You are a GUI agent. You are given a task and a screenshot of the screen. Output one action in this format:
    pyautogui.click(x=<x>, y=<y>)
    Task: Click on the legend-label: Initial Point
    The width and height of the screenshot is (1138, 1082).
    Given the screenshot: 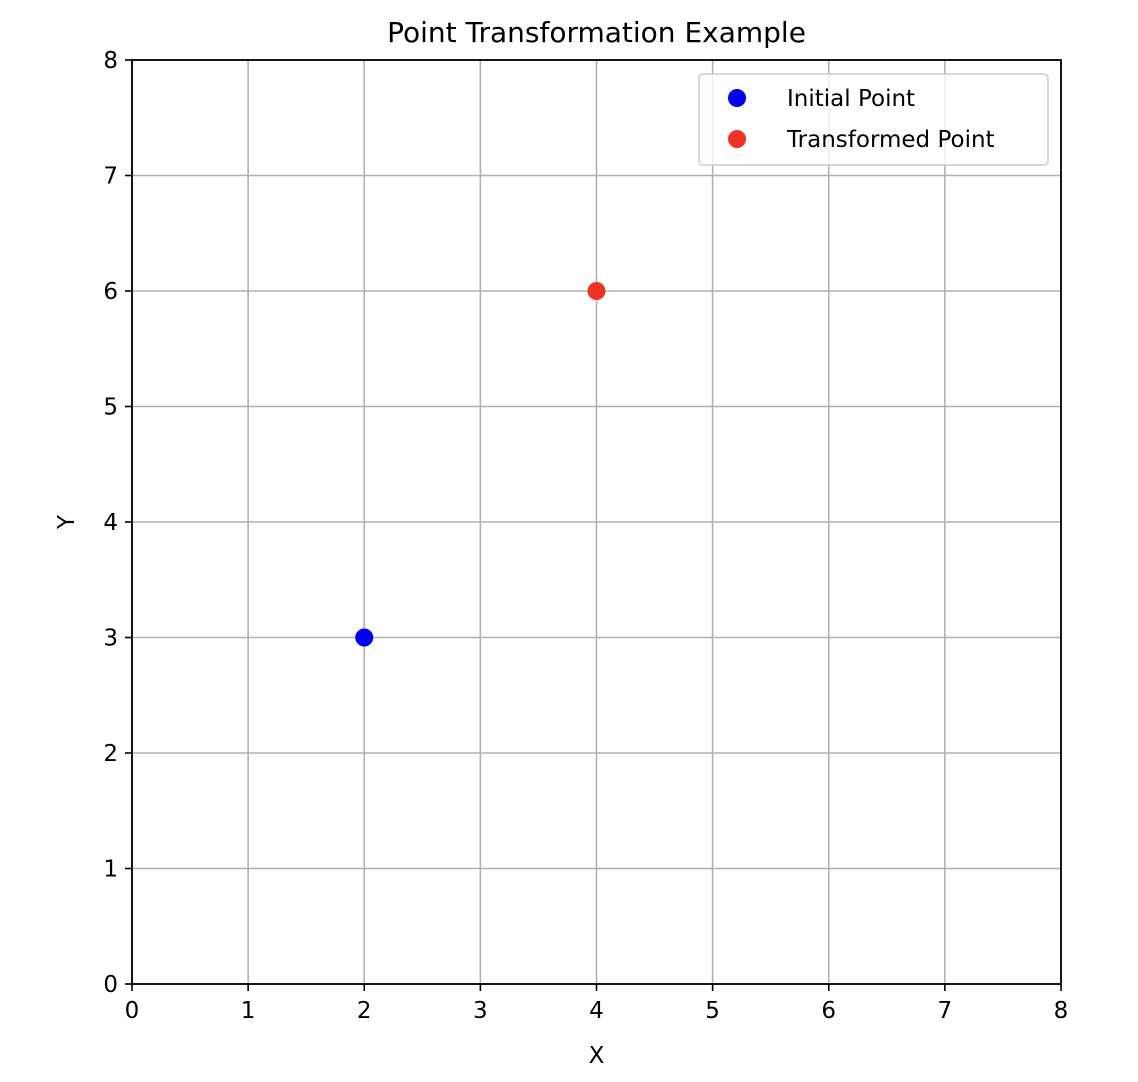 What is the action you would take?
    pyautogui.click(x=851, y=99)
    